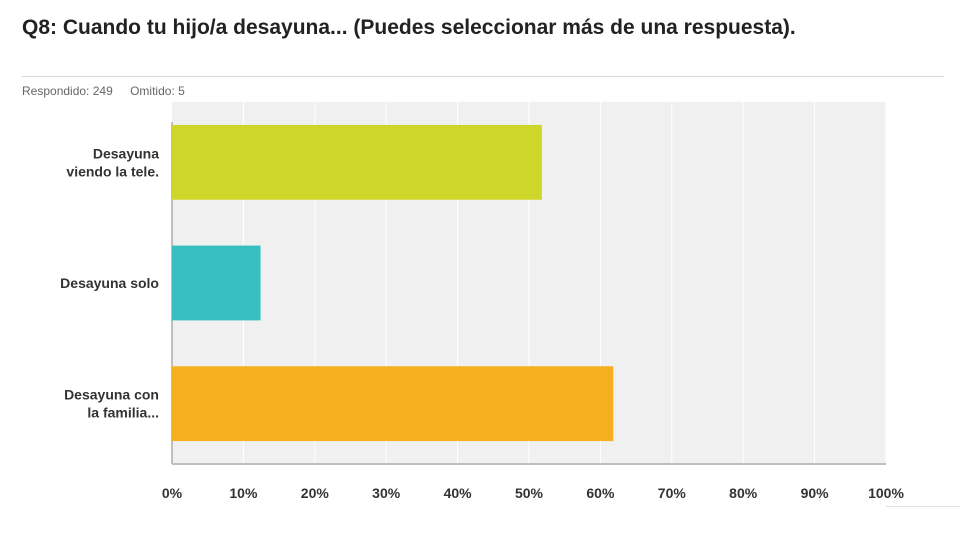 Image resolution: width=960 pixels, height=540 pixels. Describe the element at coordinates (923, 506) in the screenshot. I see `bottom-divider` at that location.